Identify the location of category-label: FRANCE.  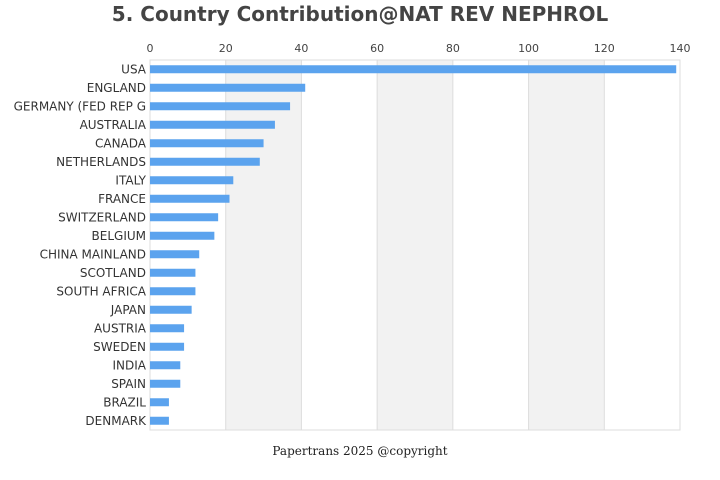
(122, 199).